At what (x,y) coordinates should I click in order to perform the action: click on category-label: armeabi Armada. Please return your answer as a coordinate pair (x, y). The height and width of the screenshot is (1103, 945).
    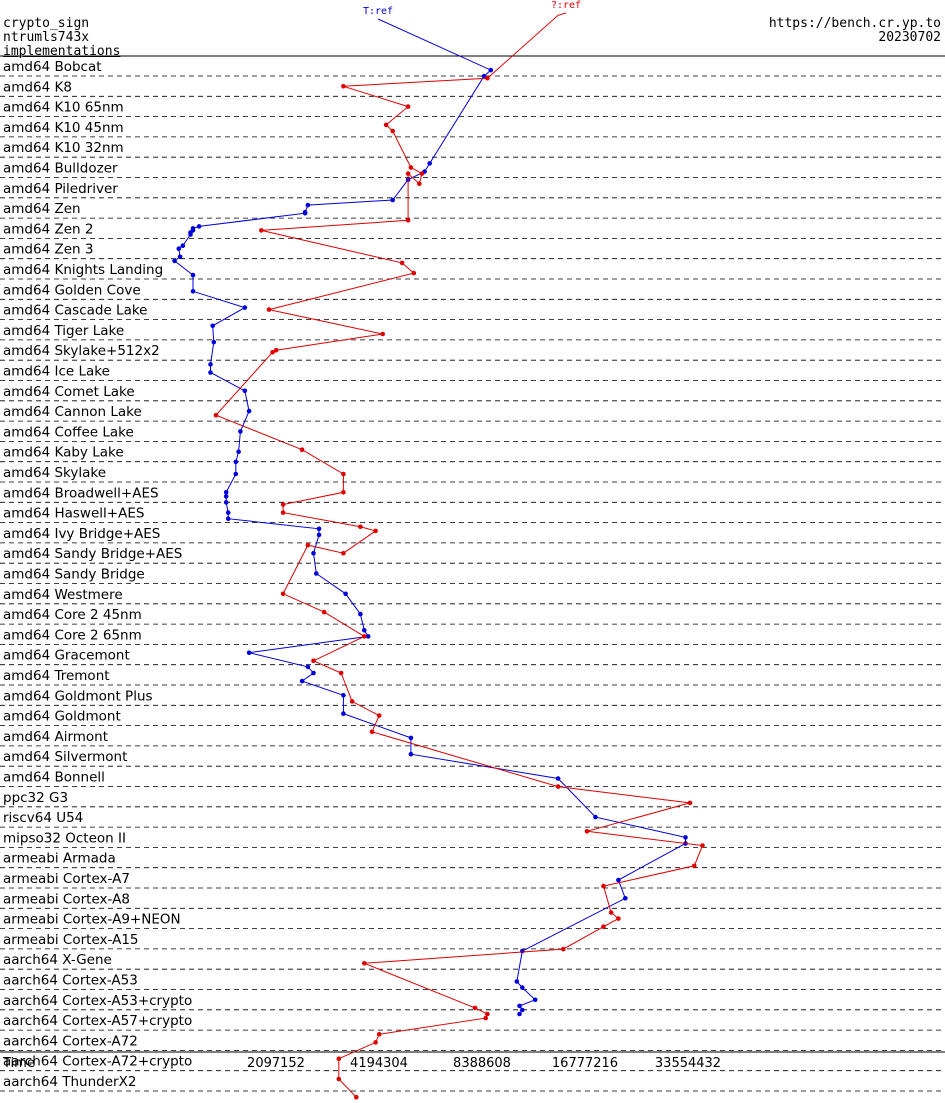
    Looking at the image, I should click on (59, 859).